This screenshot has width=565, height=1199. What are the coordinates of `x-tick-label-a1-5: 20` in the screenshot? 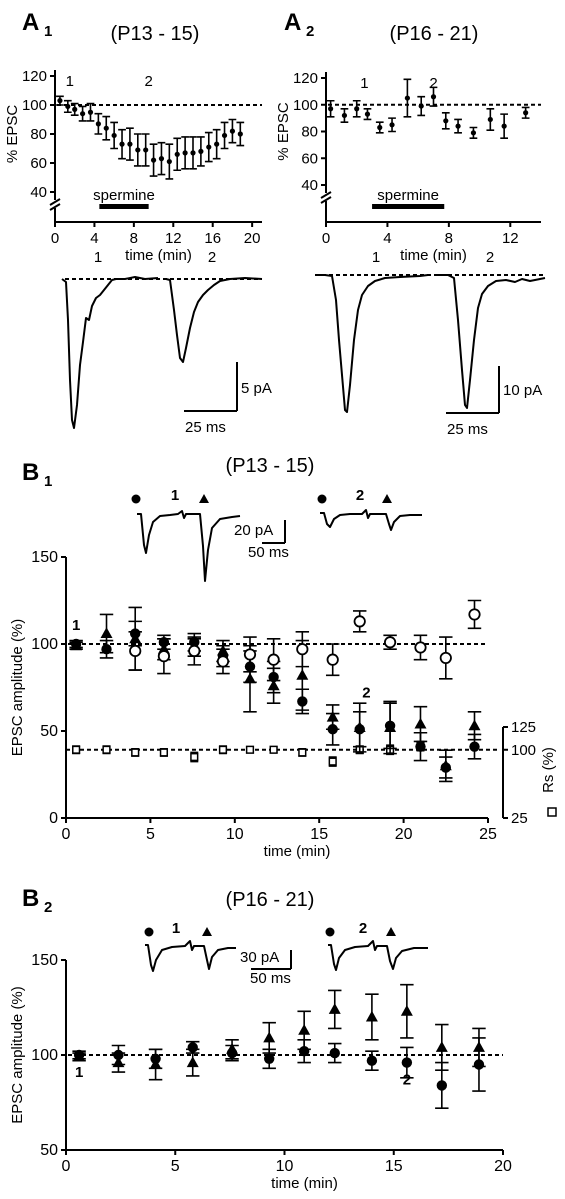 It's located at (252, 238).